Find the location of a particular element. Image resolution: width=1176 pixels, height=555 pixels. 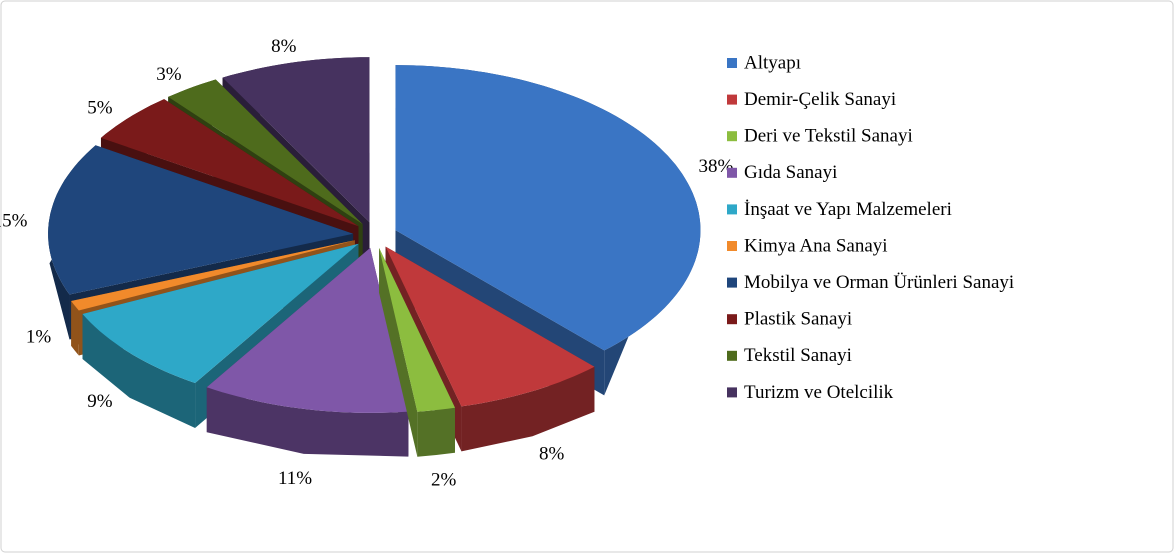

legend-label: Deri ve Tekstil Sanayi is located at coordinates (828, 136).